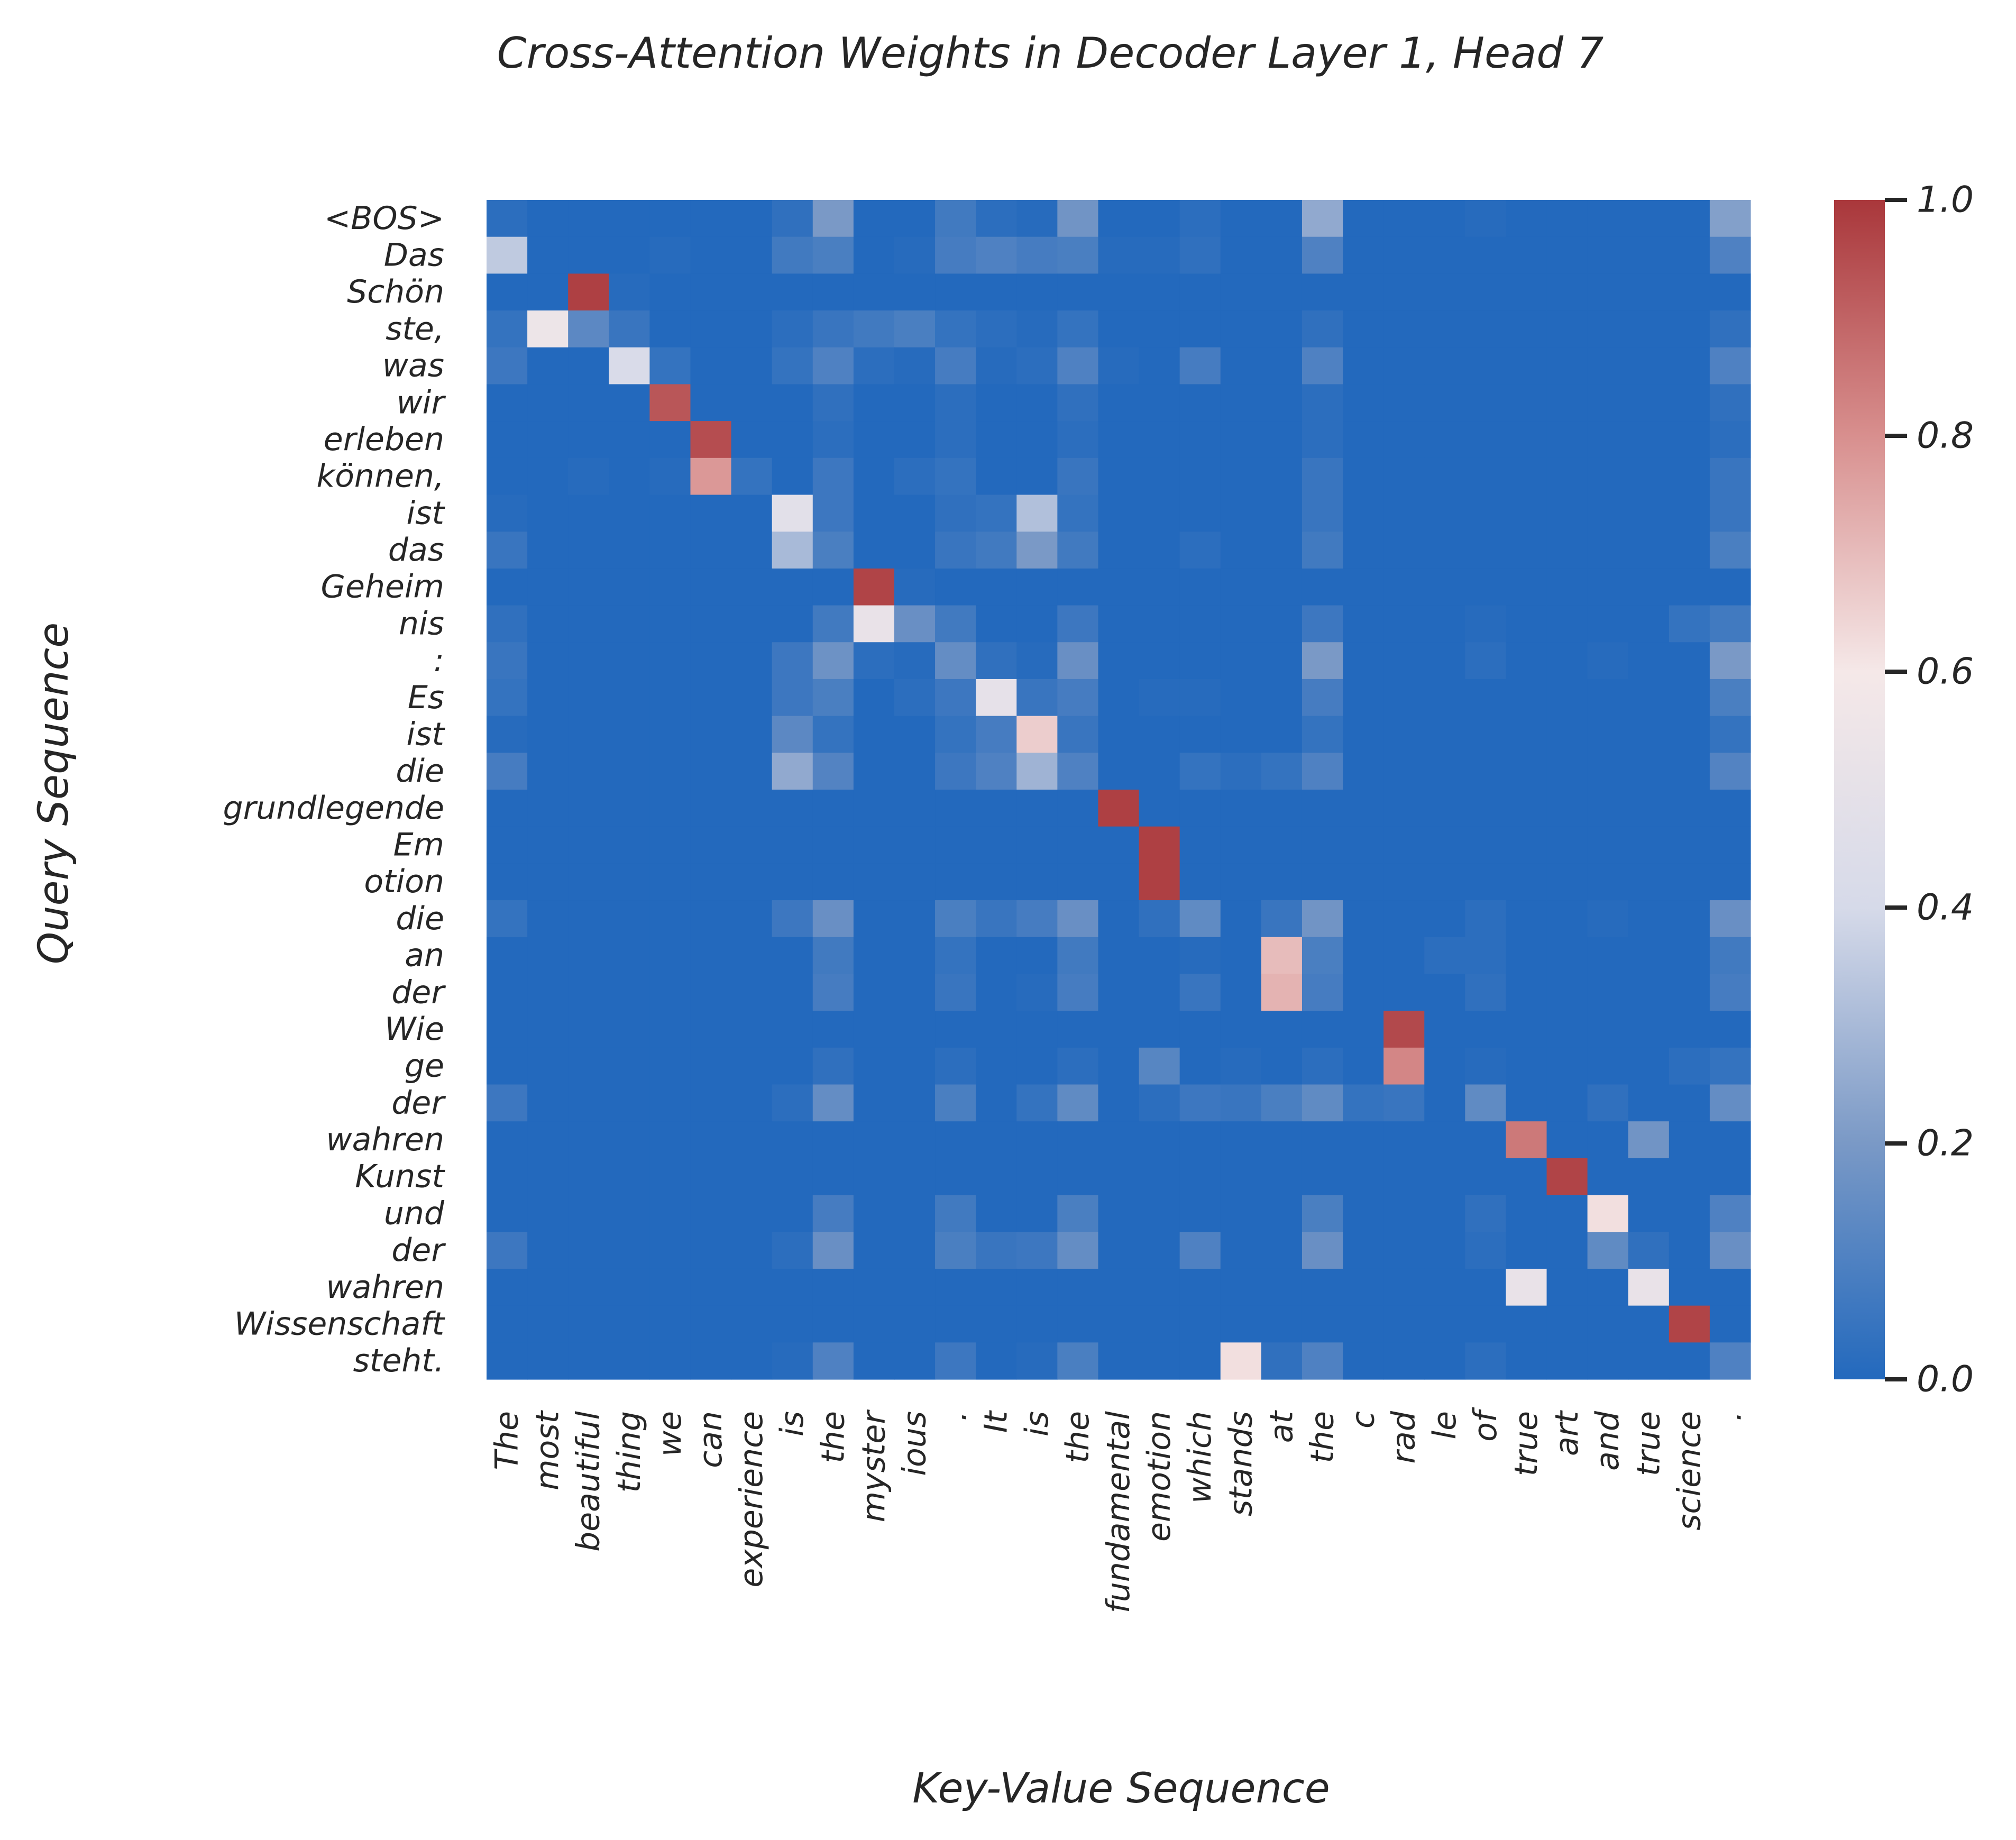 This screenshot has width=2016, height=1840. What do you see at coordinates (1945, 1379) in the screenshot?
I see `colorbar-tick-label: 0.0` at bounding box center [1945, 1379].